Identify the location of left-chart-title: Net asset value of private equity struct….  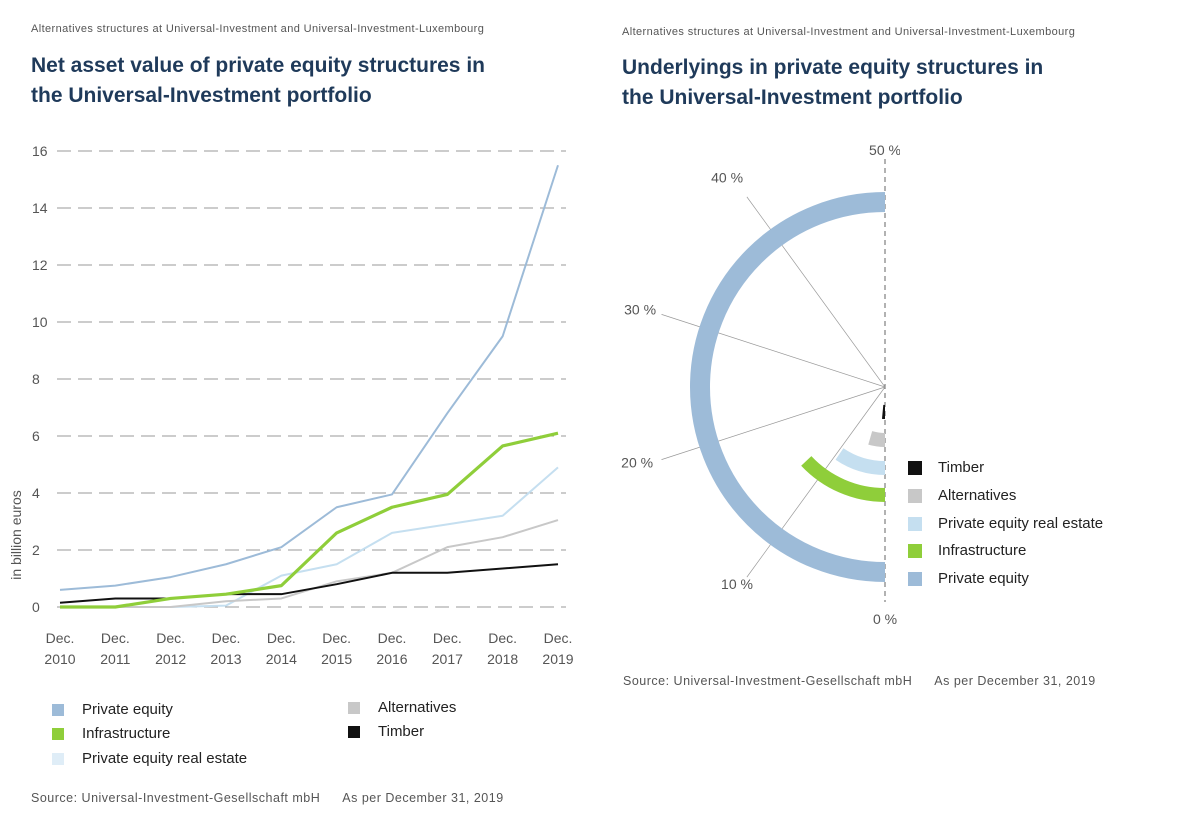
(258, 81).